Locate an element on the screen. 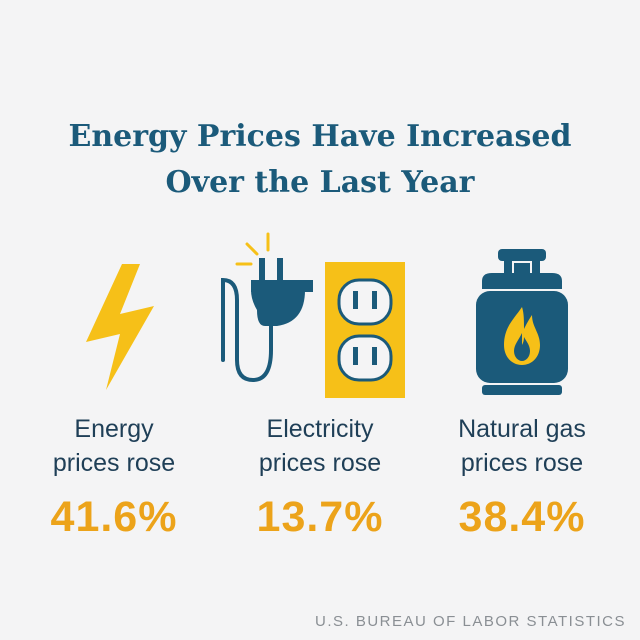  stat-label-line-1: Electricity is located at coordinates (320, 429).